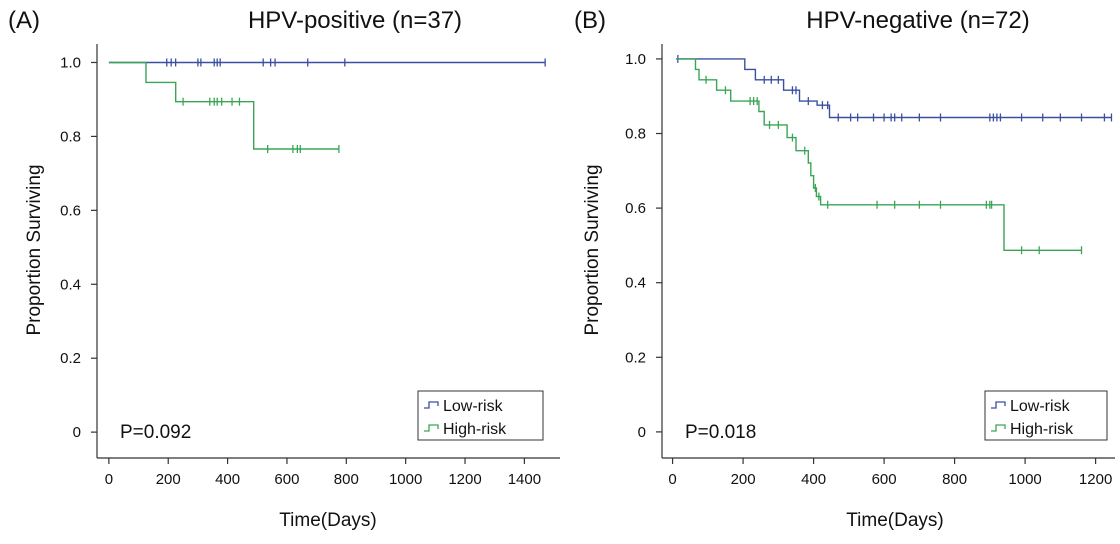  What do you see at coordinates (917, 20) in the screenshot?
I see `chart-title: HPV-negative (n=72)` at bounding box center [917, 20].